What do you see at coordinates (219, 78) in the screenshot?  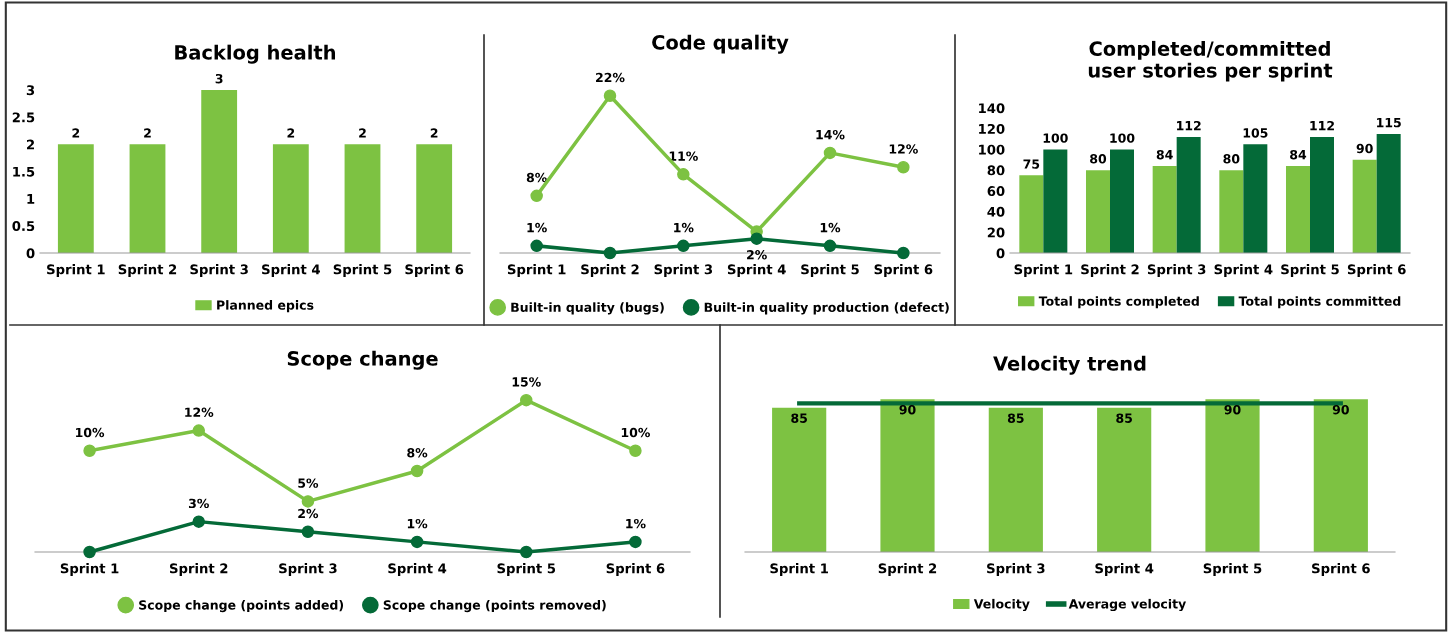 I see `data-label: 3` at bounding box center [219, 78].